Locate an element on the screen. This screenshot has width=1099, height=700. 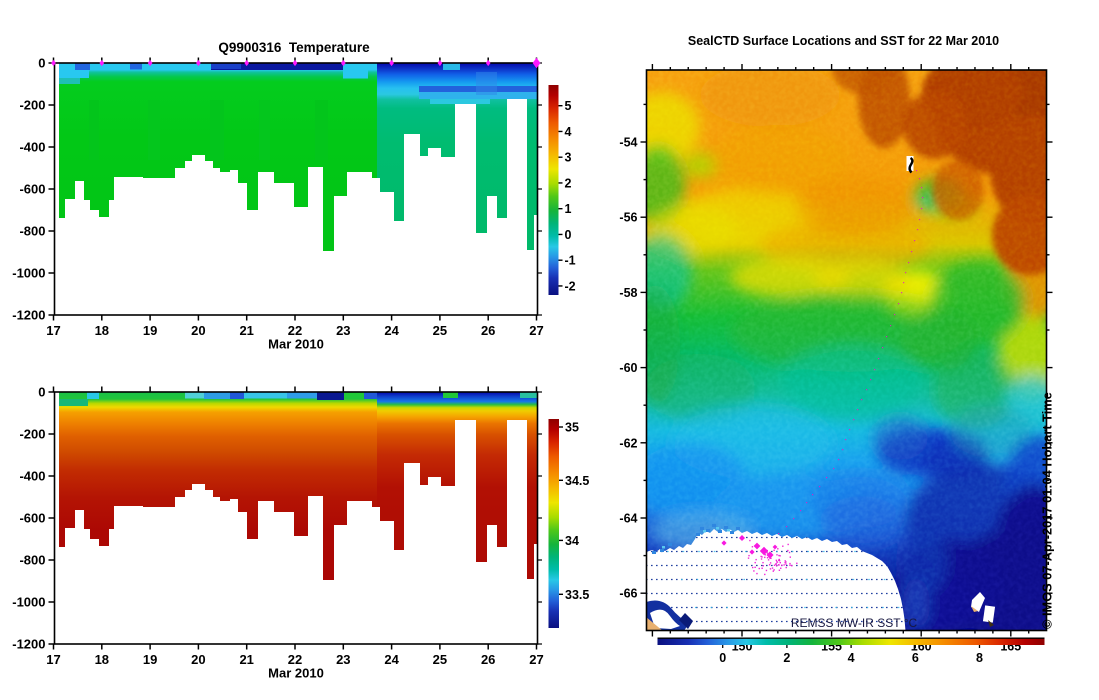
svg-text: 8 is located at coordinates (979, 658).